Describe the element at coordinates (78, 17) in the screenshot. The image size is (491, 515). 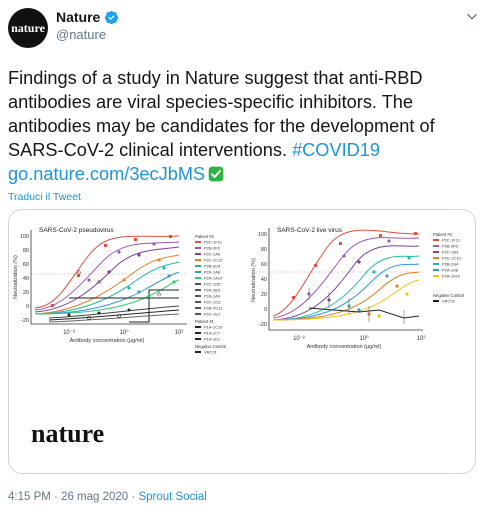
I see `display-name: Nature` at that location.